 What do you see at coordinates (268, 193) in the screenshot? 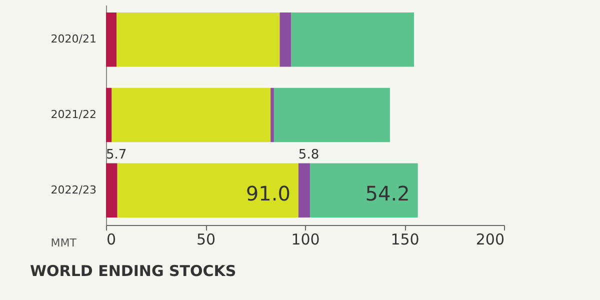
I see `data-label: 91.0` at bounding box center [268, 193].